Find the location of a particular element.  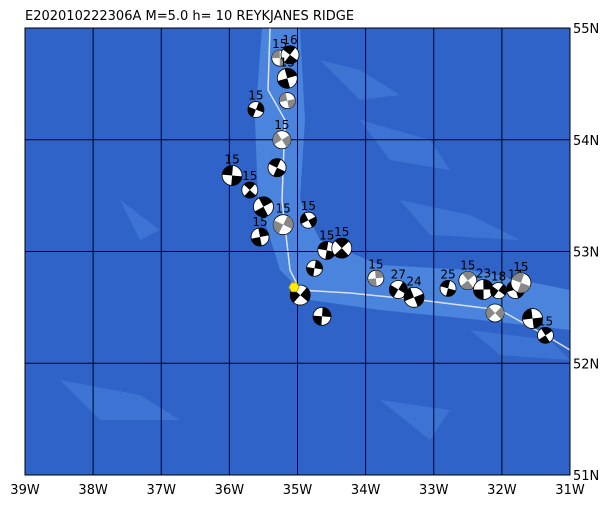

lon-label: 33W is located at coordinates (434, 490).